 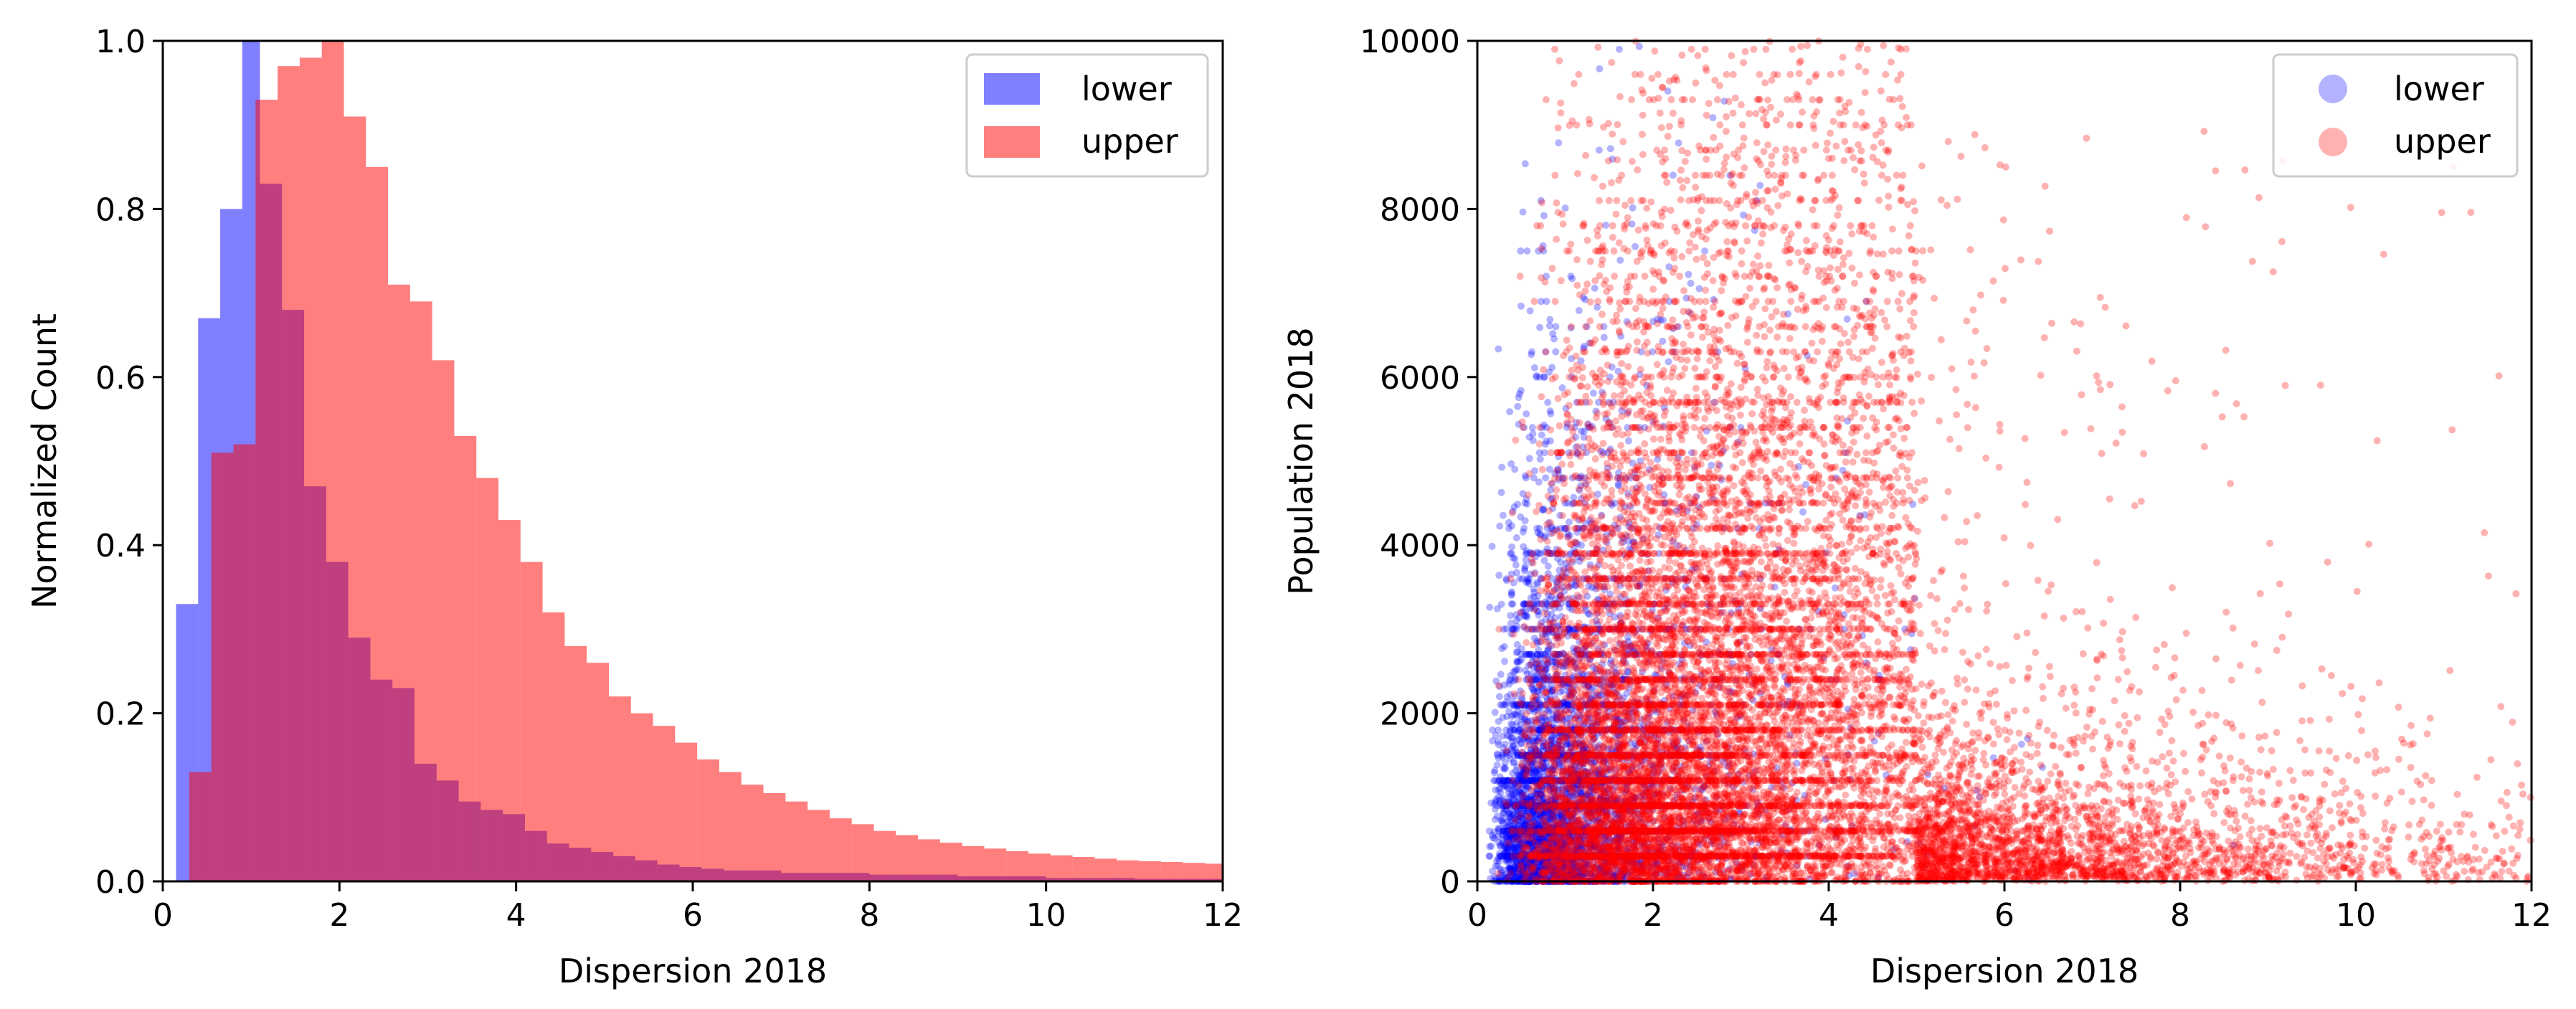 What do you see at coordinates (1012, 89) in the screenshot?
I see `histogram-legend-swatch-lower` at bounding box center [1012, 89].